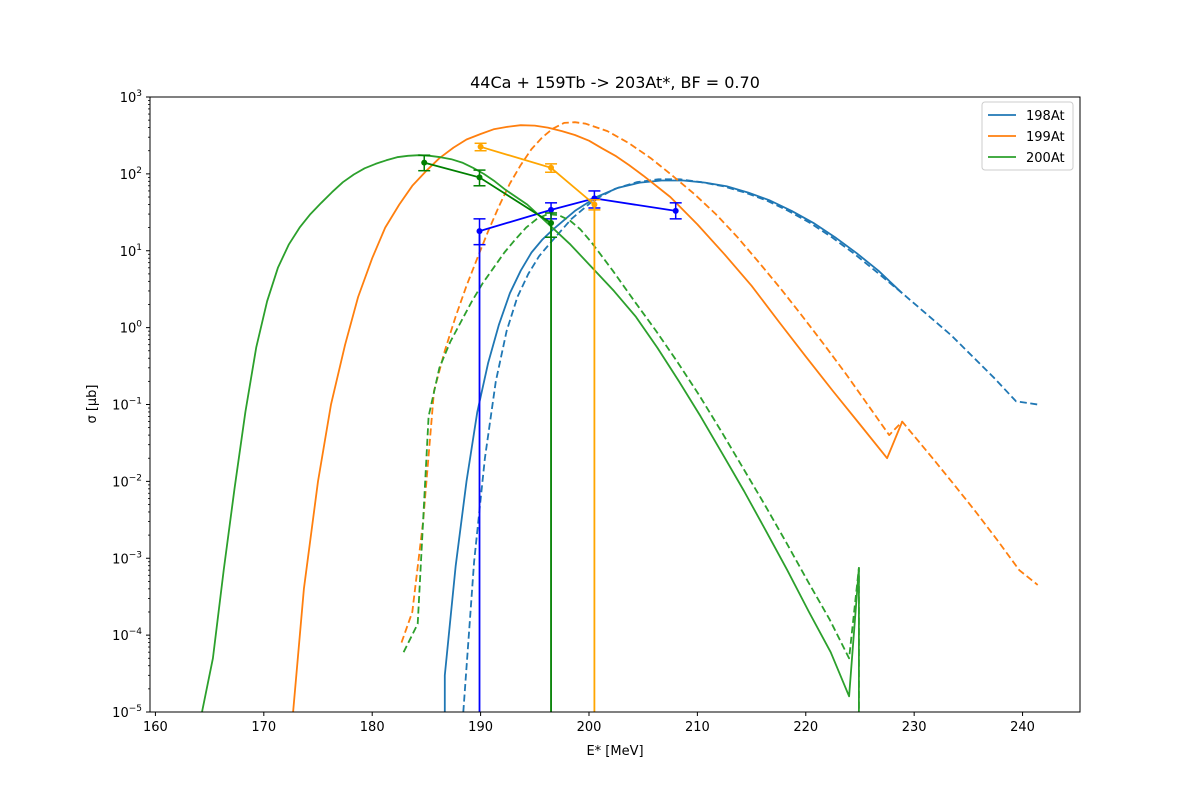 This screenshot has width=1200, height=804. Describe the element at coordinates (480, 727) in the screenshot. I see `x-tick-label: 190` at that location.